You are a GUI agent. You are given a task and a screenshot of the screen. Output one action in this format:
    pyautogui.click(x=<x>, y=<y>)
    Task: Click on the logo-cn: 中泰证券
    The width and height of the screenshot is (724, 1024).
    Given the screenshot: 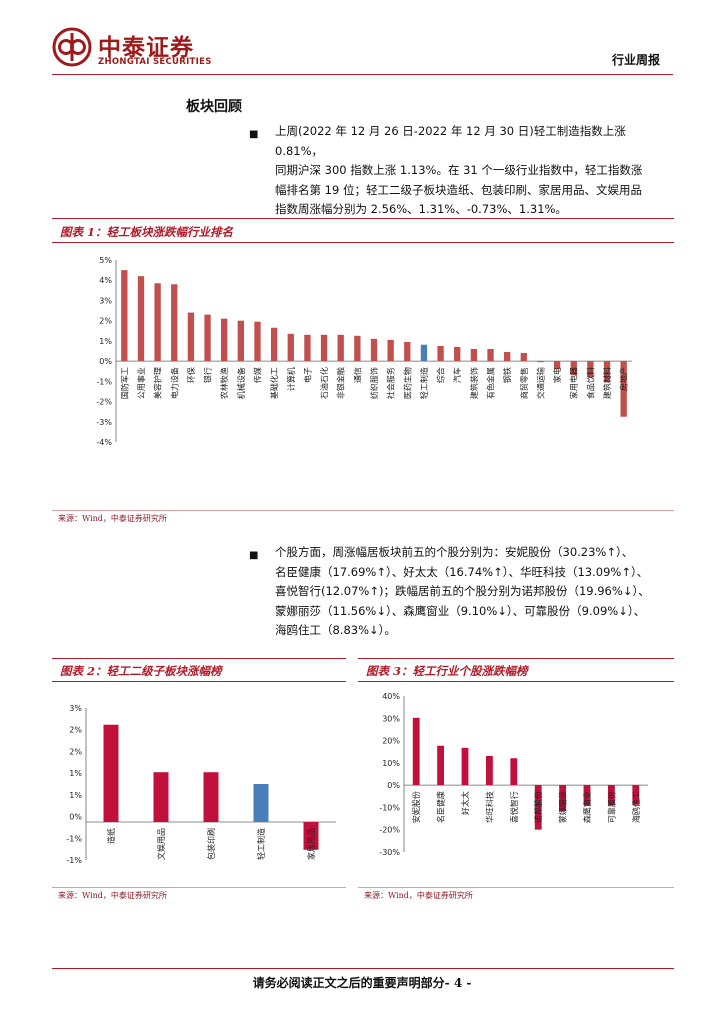 What is the action you would take?
    pyautogui.click(x=146, y=48)
    